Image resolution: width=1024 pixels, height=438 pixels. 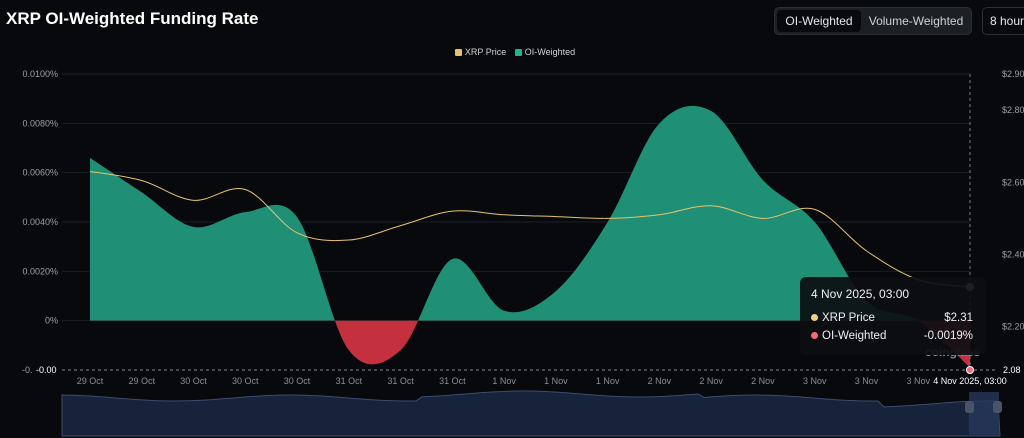 What do you see at coordinates (1013, 327) in the screenshot?
I see `right-tick-label: $2.20` at bounding box center [1013, 327].